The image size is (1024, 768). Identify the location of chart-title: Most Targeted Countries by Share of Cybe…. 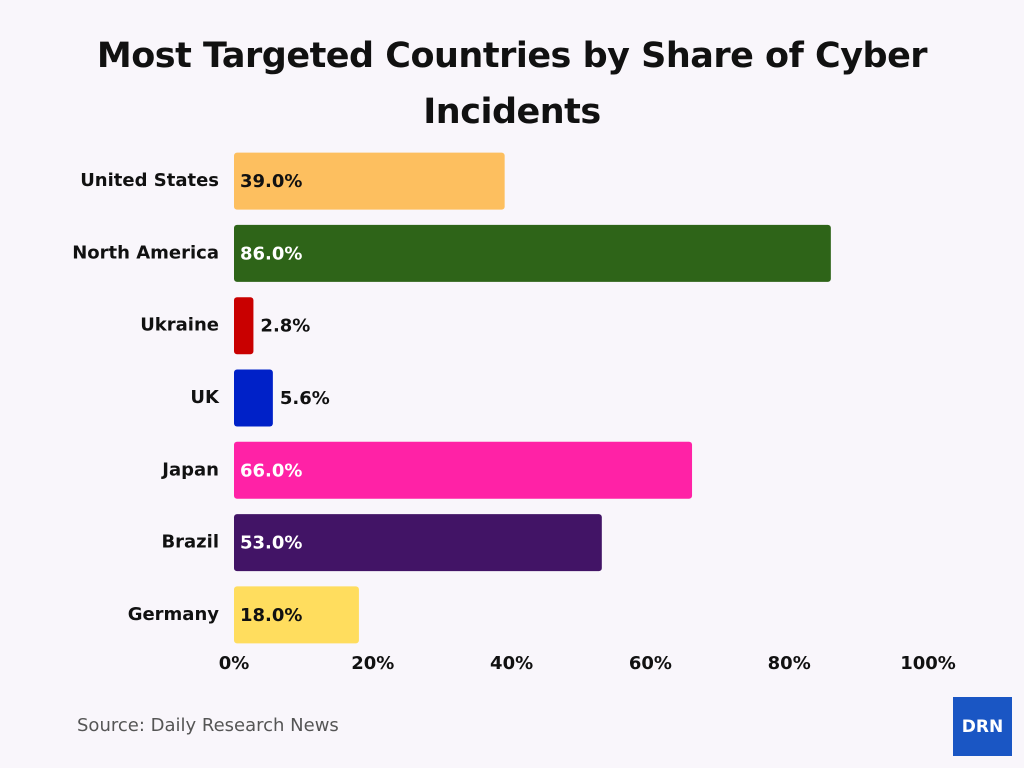
(512, 84).